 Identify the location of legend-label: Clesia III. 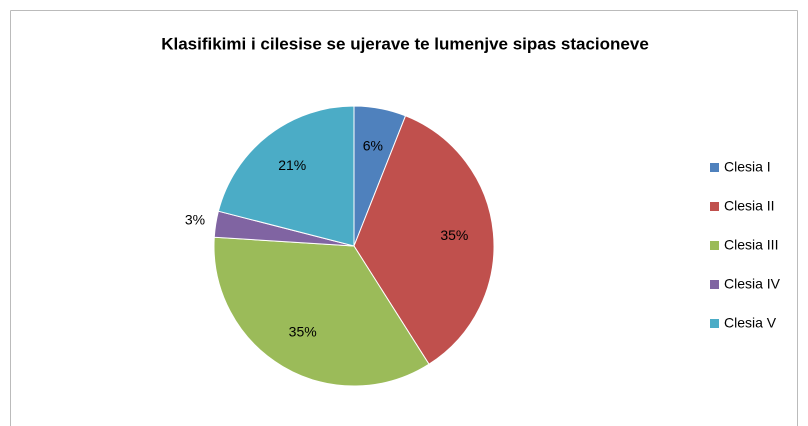
(751, 245).